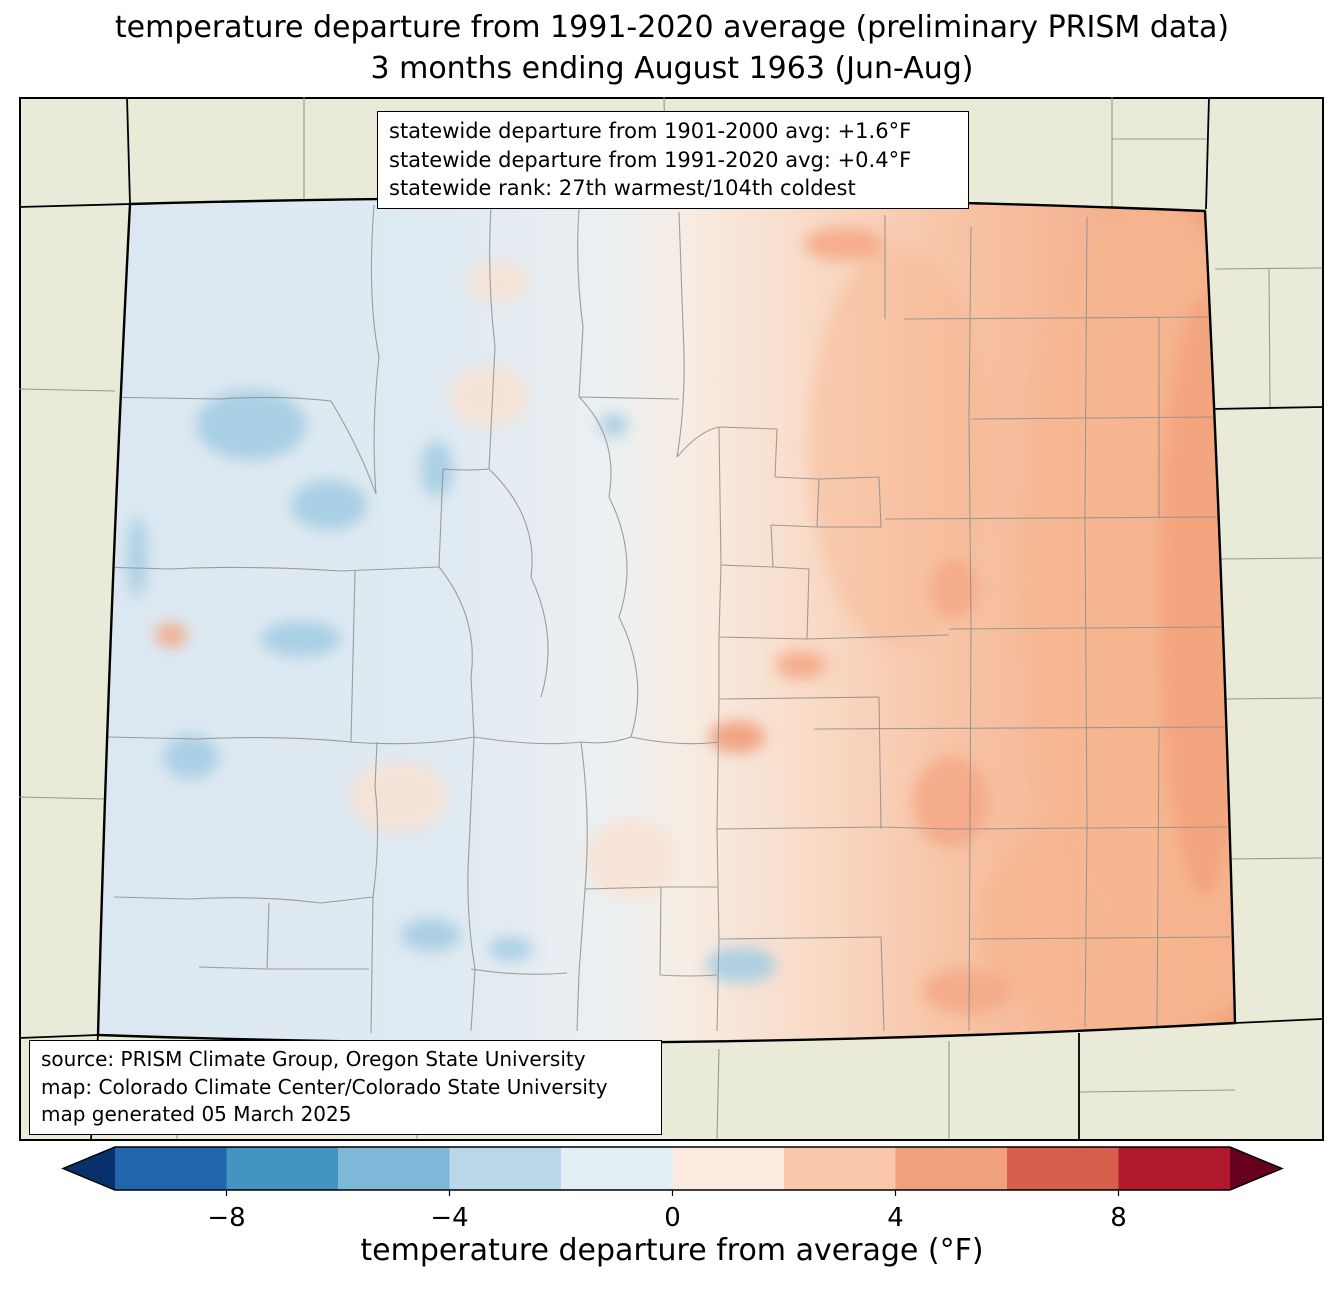  Describe the element at coordinates (672, 1250) in the screenshot. I see `colorbar-axis-label: temperature departure from average (°F)` at that location.